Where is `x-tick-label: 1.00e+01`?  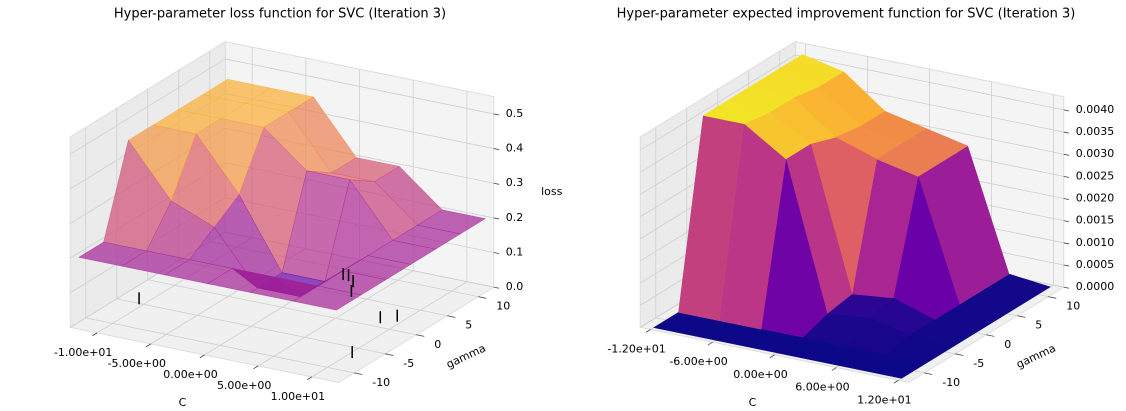 x-tick-label: 1.00e+01 is located at coordinates (298, 396).